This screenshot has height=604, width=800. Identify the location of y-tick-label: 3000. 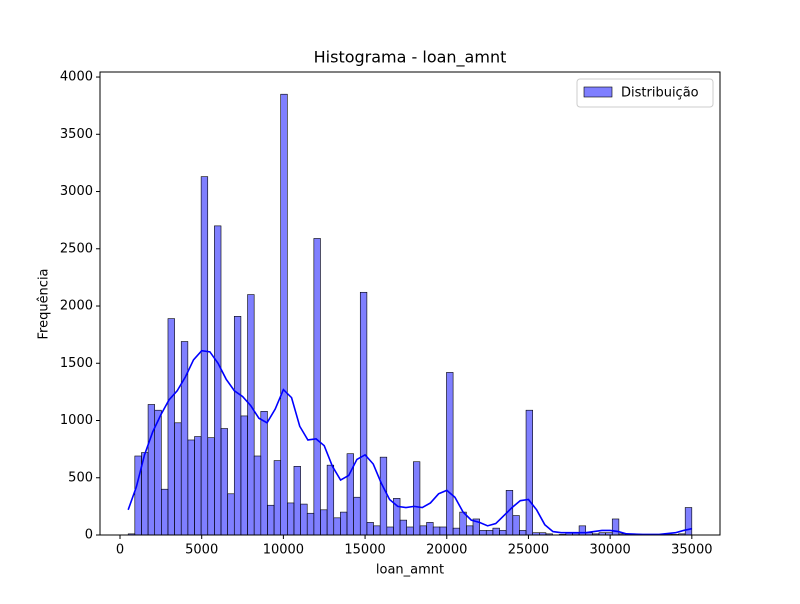
(76, 191).